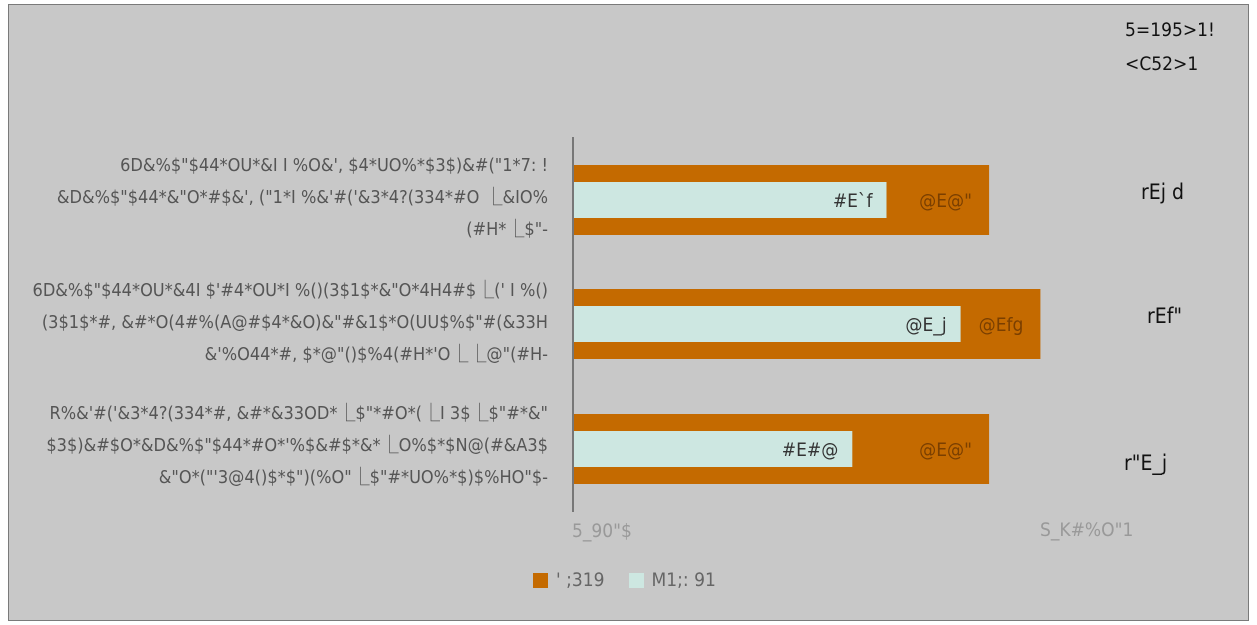  I want to click on data-label-series-1-2: @Efg, so click(1001, 325).